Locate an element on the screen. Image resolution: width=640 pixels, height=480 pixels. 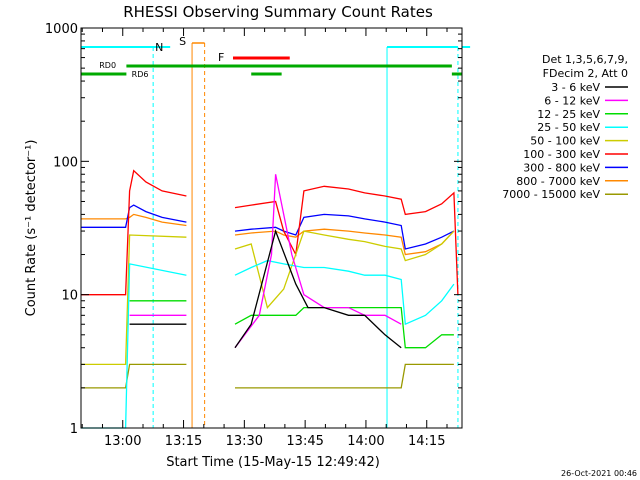
x-tick-label: 13:15 is located at coordinates (183, 441).